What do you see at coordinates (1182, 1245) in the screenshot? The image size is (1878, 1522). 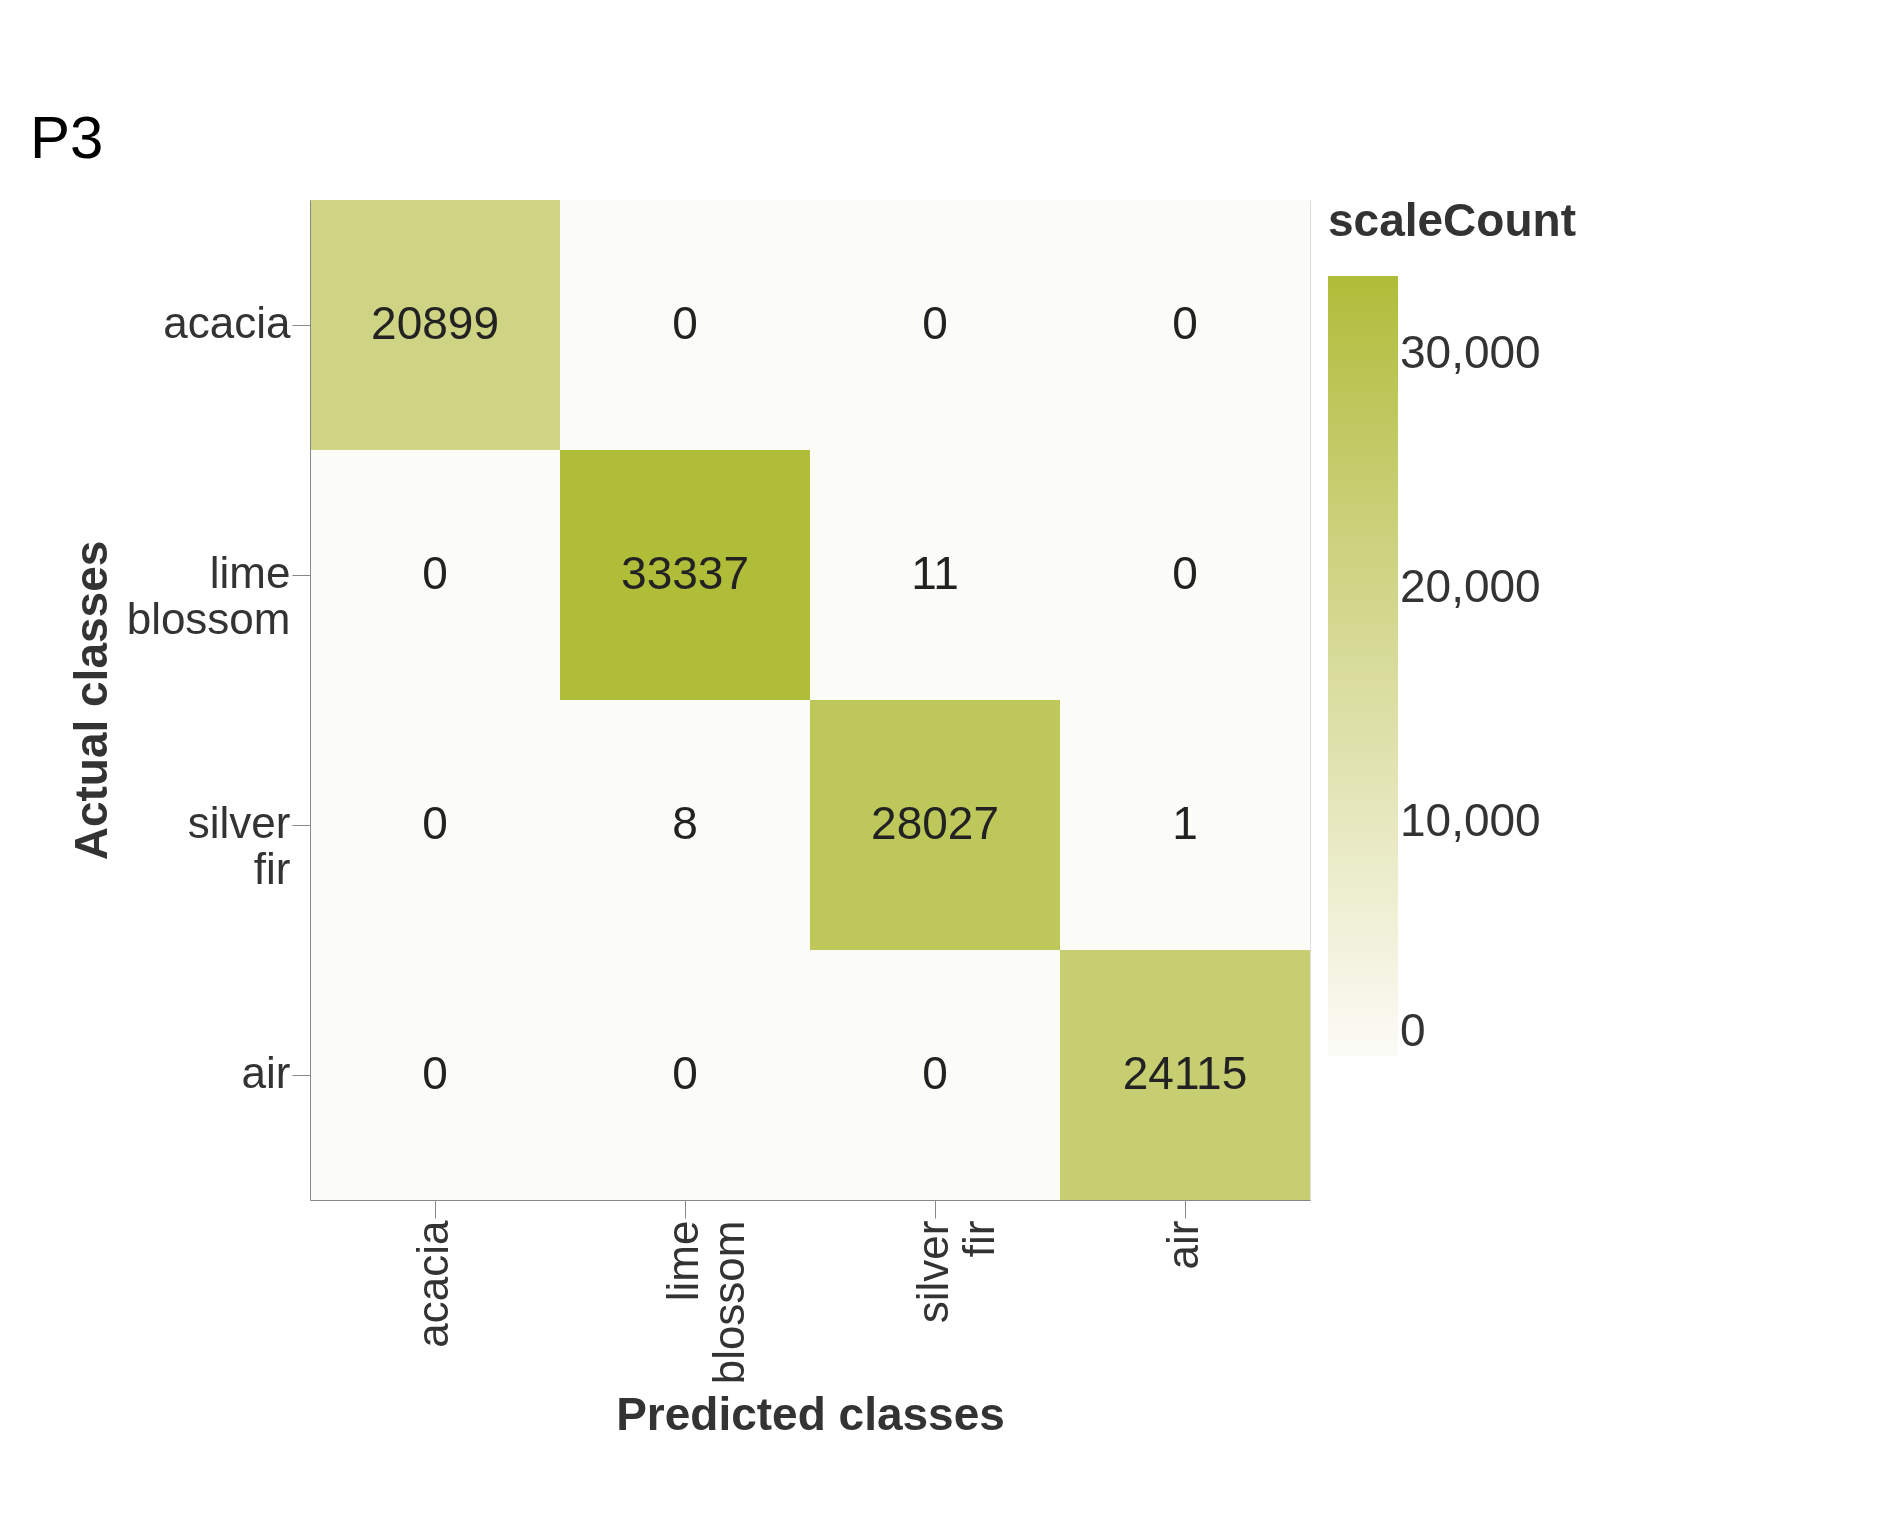 I see `x-tick-label: air` at bounding box center [1182, 1245].